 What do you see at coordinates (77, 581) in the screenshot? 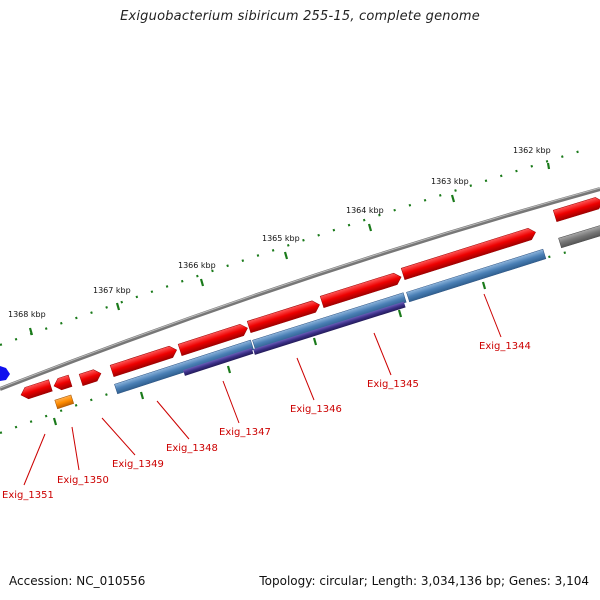
I see `accession-text: Accession: NC_010556` at bounding box center [77, 581].